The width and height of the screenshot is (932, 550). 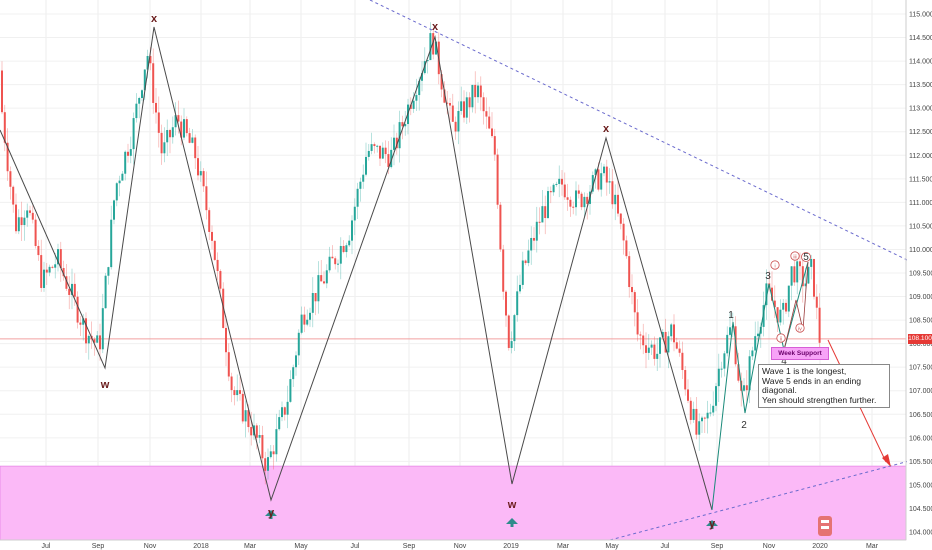 I want to click on bounce-arrow-icon, so click(x=512, y=521).